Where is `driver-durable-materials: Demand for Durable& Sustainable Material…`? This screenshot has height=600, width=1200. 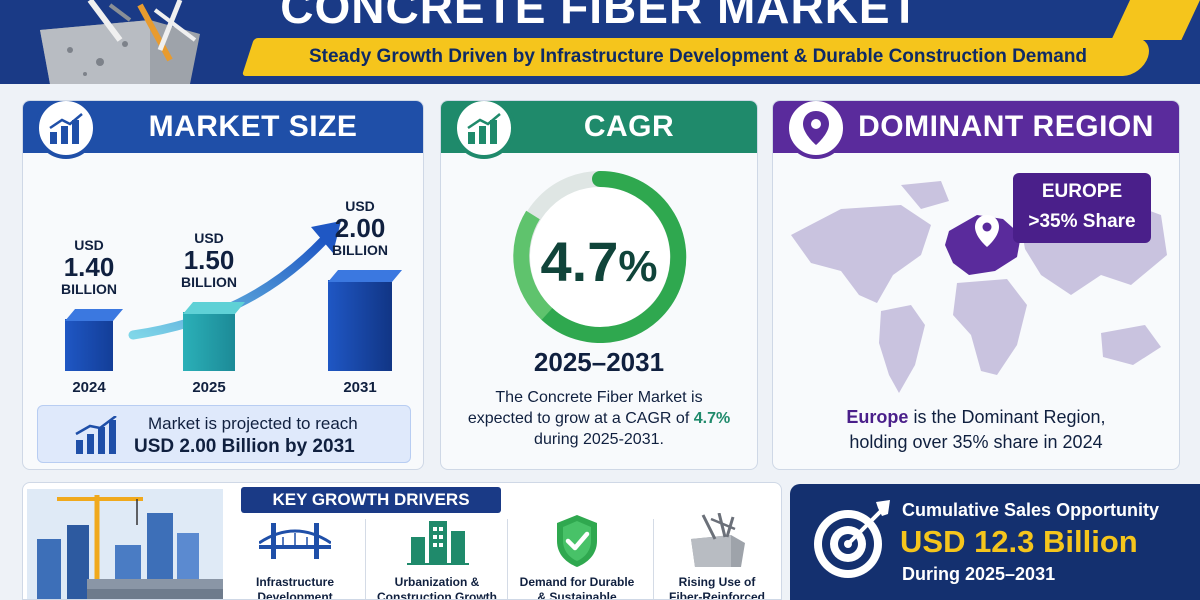
driver-durable-materials: Demand for Durable& Sustainable Material… is located at coordinates (577, 555).